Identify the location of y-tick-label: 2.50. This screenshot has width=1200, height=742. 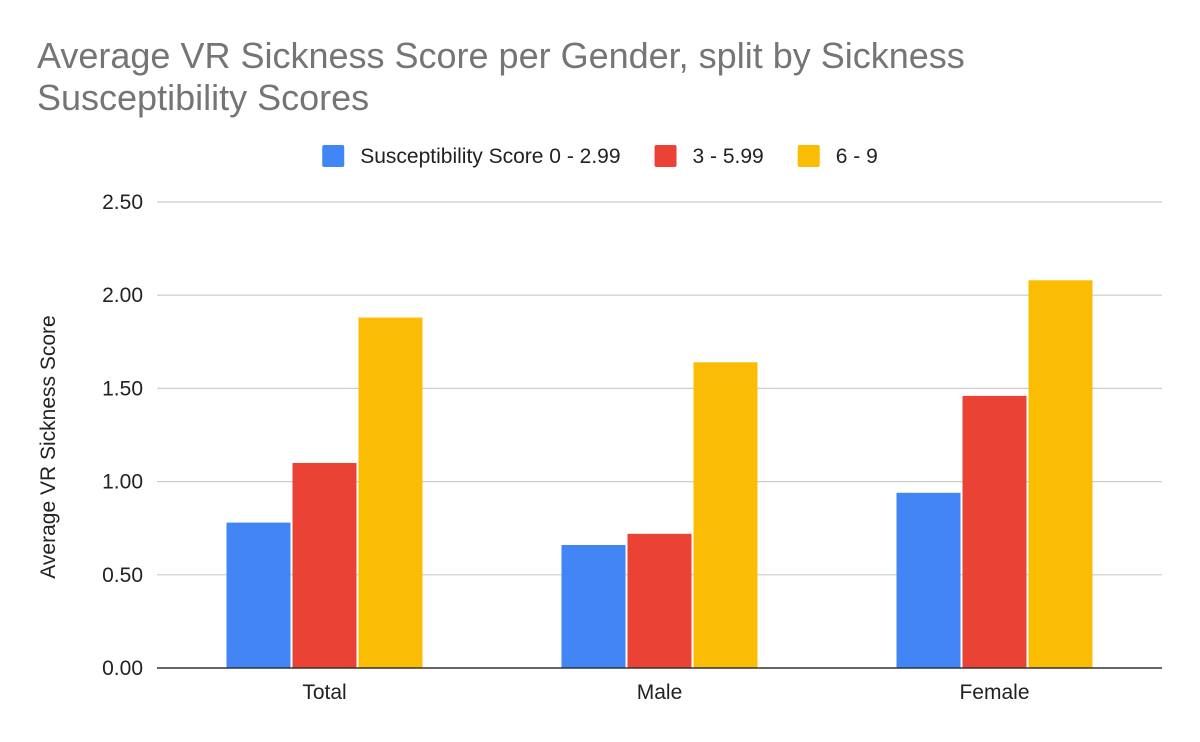
(122, 202).